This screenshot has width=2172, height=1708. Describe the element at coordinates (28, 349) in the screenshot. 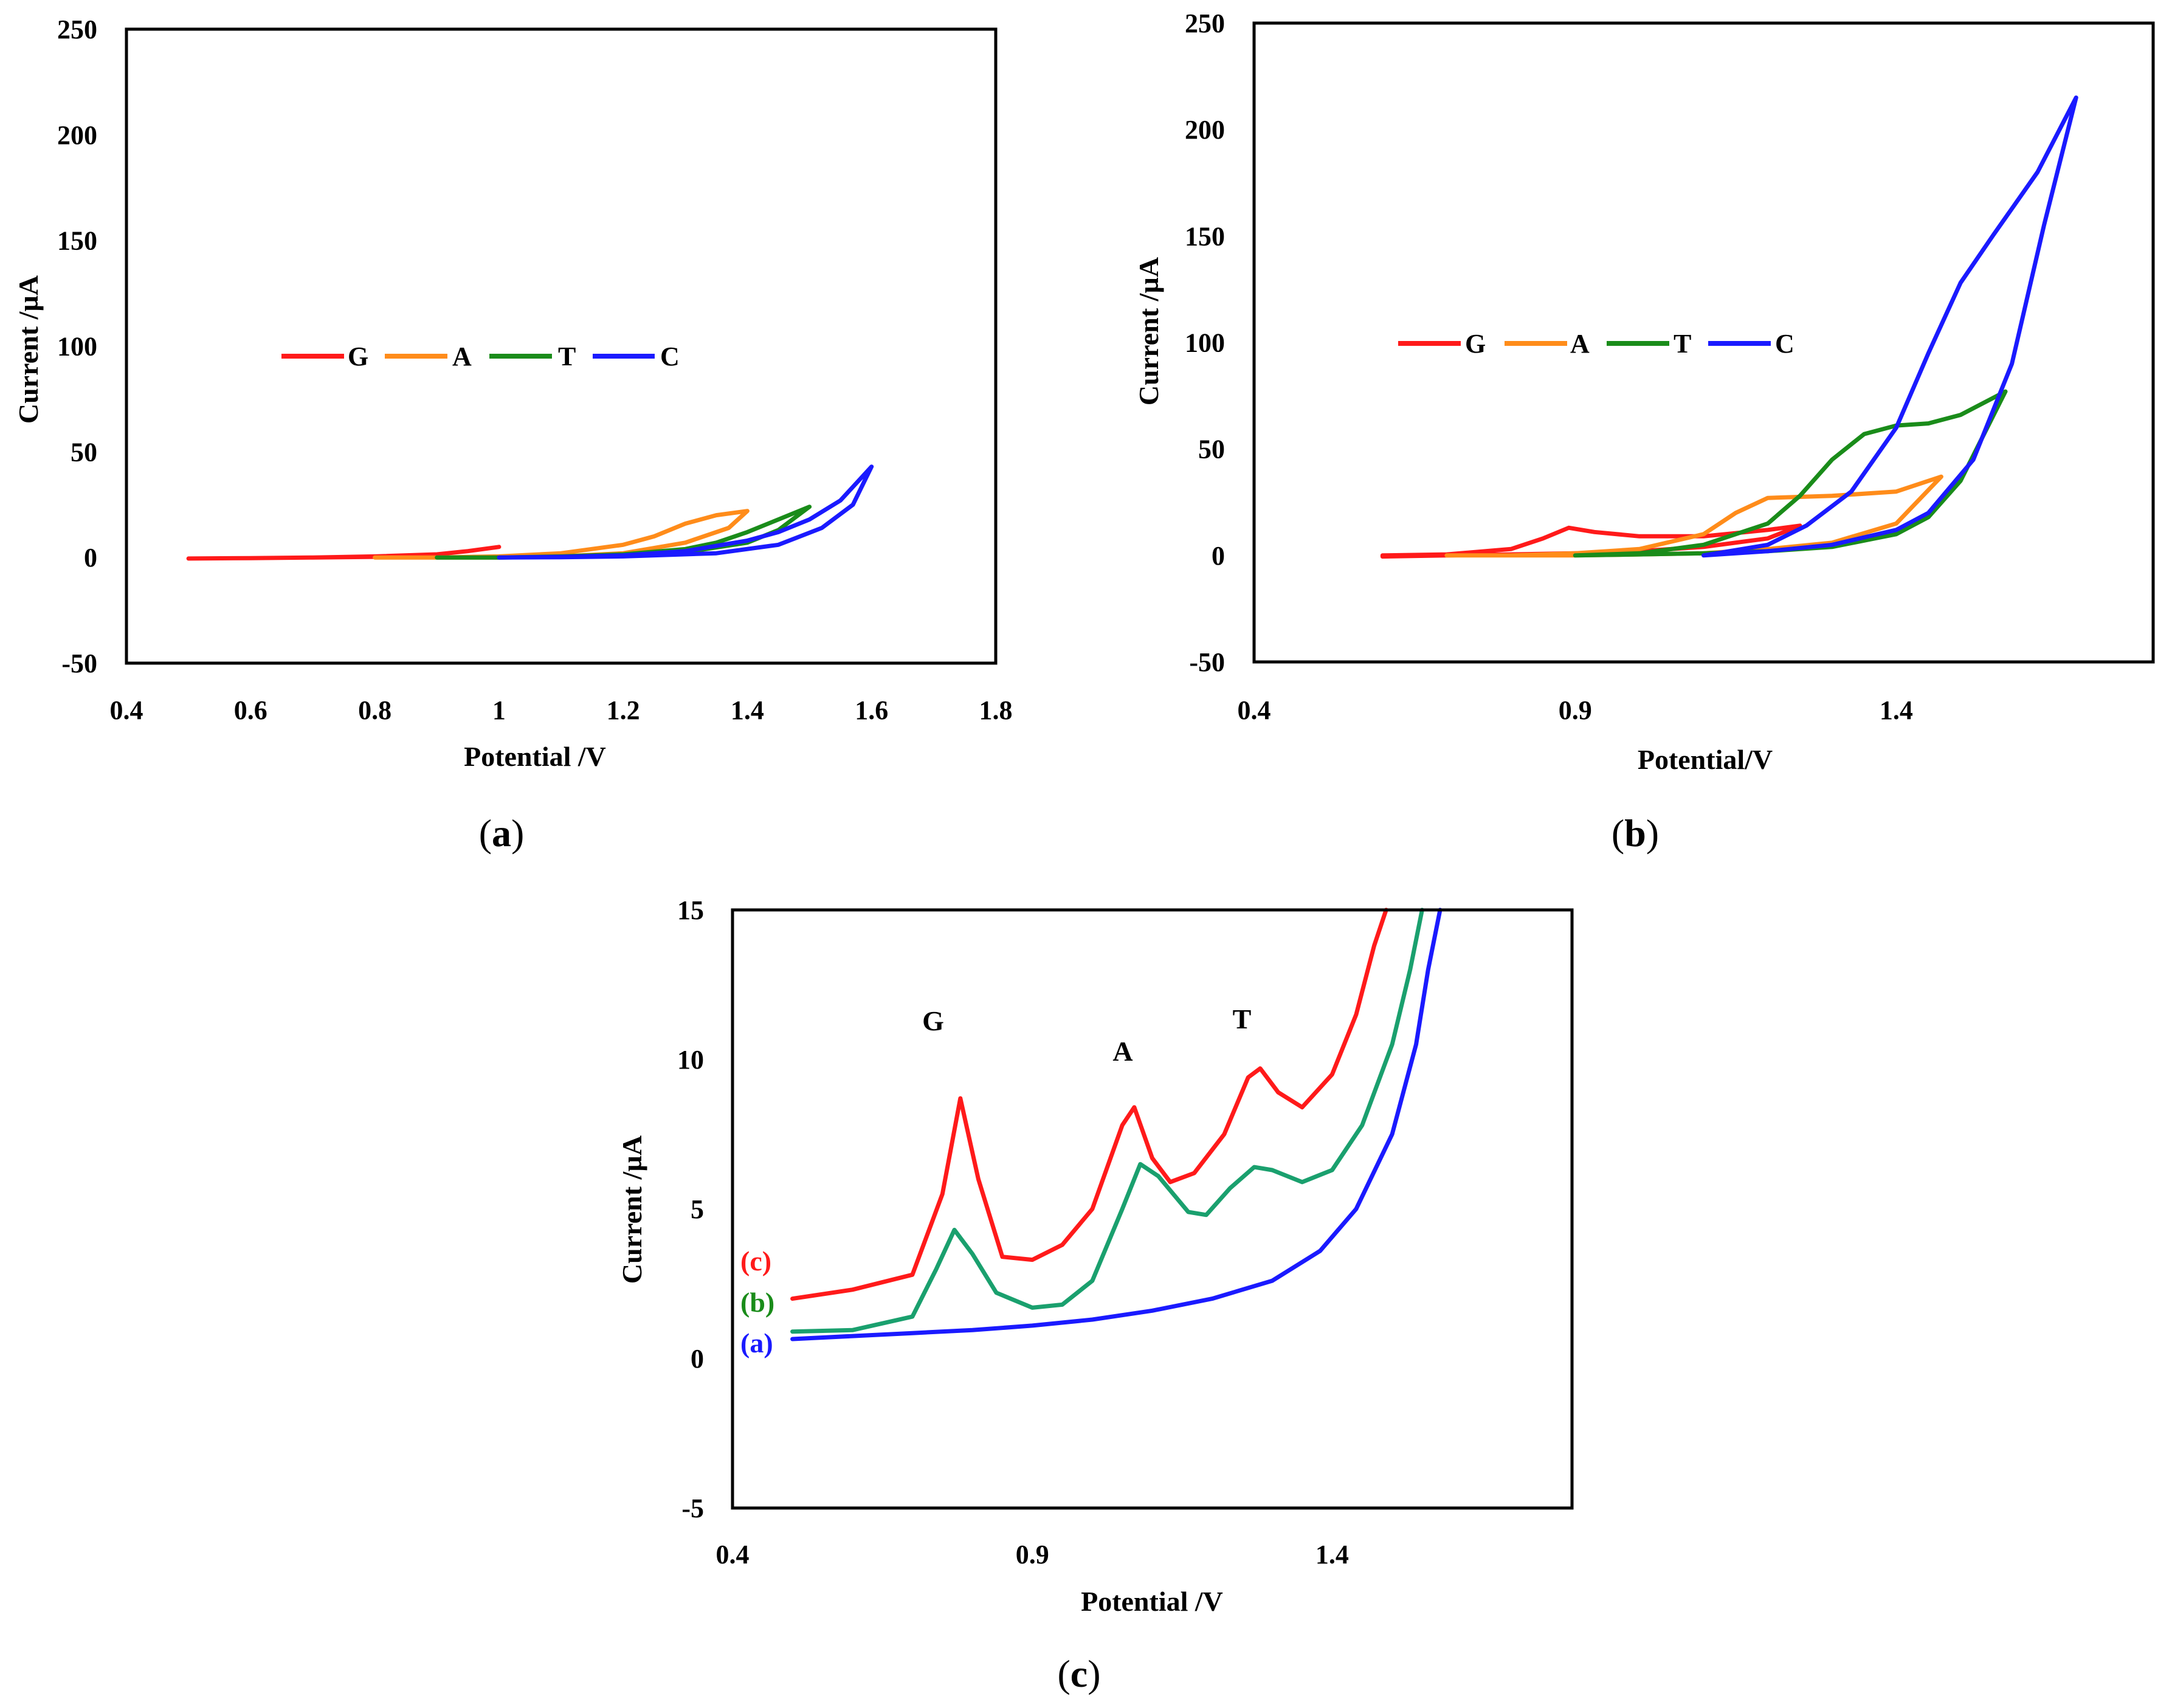

I see `panel-a-y-axis-label: Current /µA` at that location.